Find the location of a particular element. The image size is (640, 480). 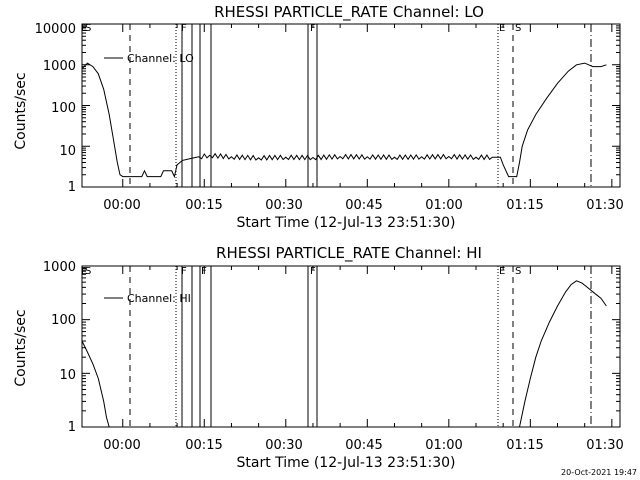

panel-lo-xtick-label: 00:15 is located at coordinates (203, 205).